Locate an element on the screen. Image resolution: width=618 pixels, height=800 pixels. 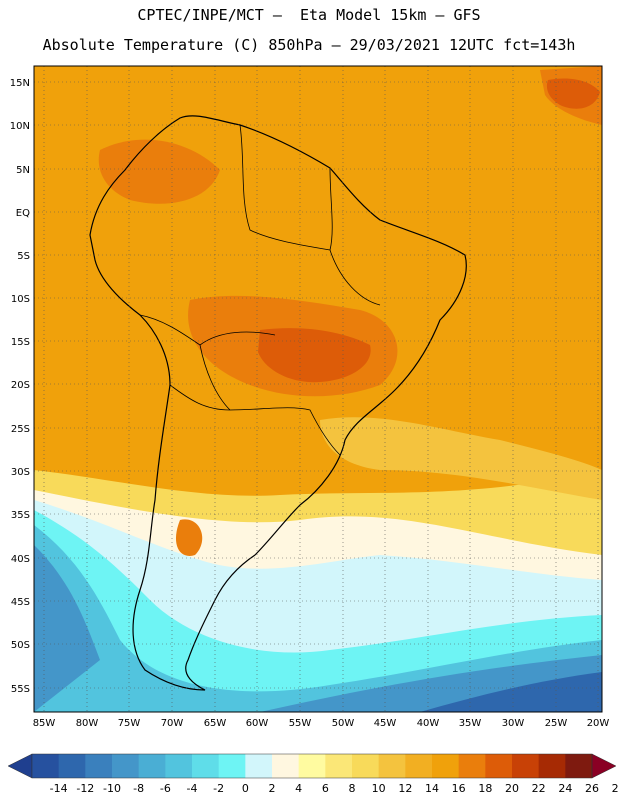
lon-label: 25W is located at coordinates (556, 723).